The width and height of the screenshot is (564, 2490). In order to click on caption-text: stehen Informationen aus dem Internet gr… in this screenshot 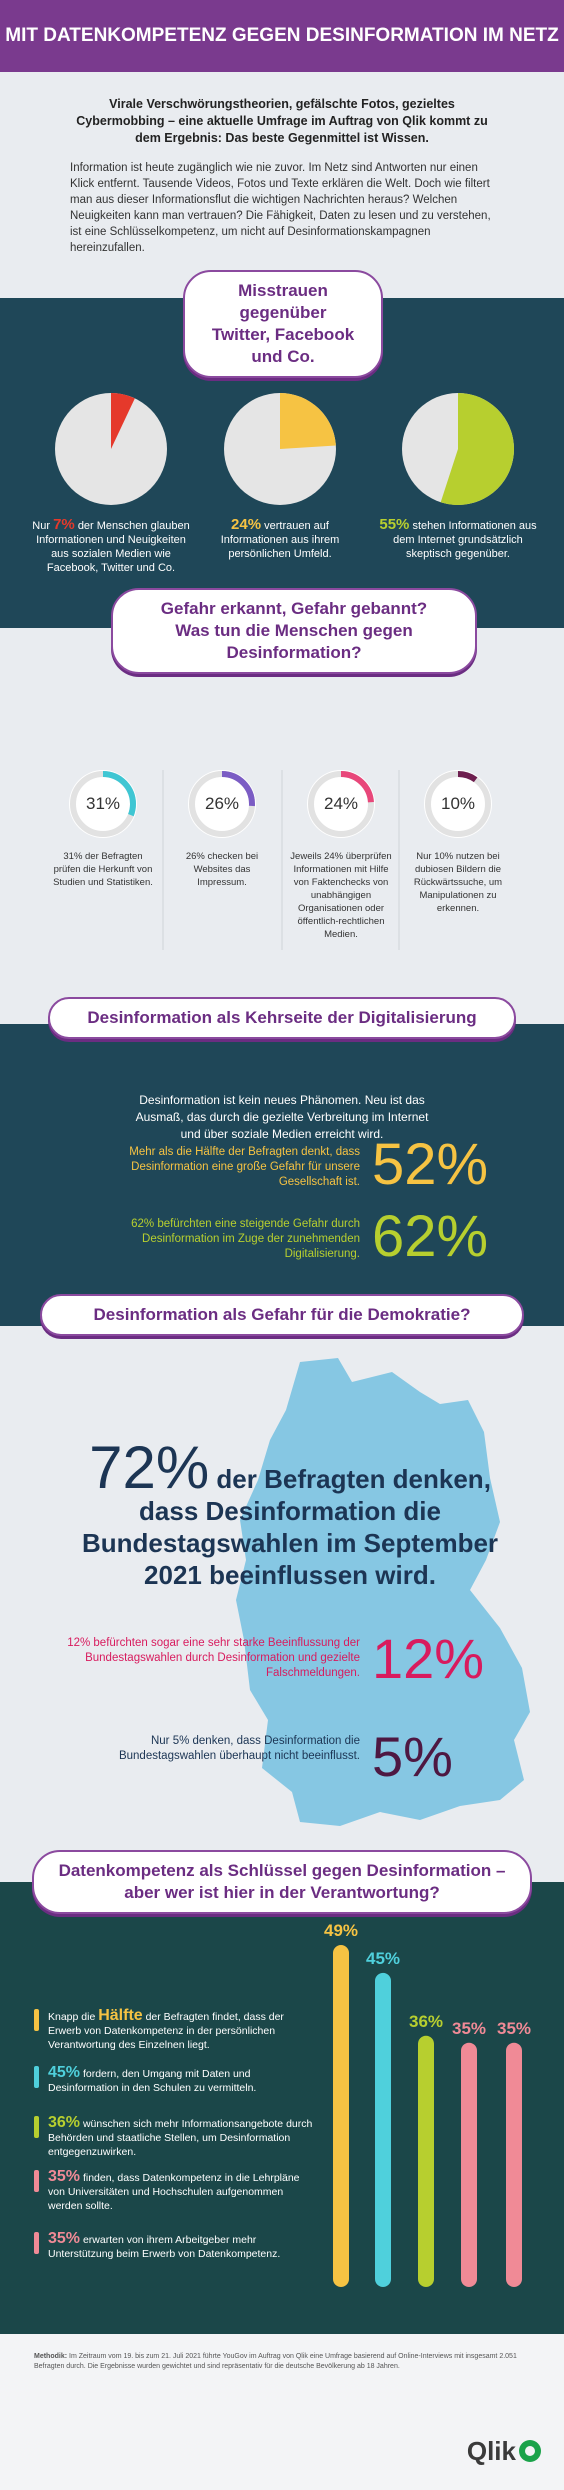, I will do `click(465, 540)`.